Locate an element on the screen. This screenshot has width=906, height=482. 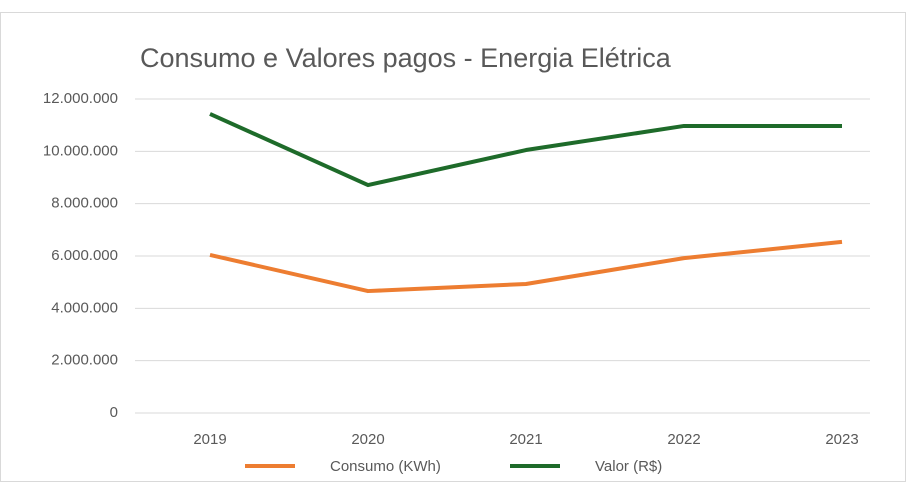
legend-label: Valor (R$) is located at coordinates (628, 466).